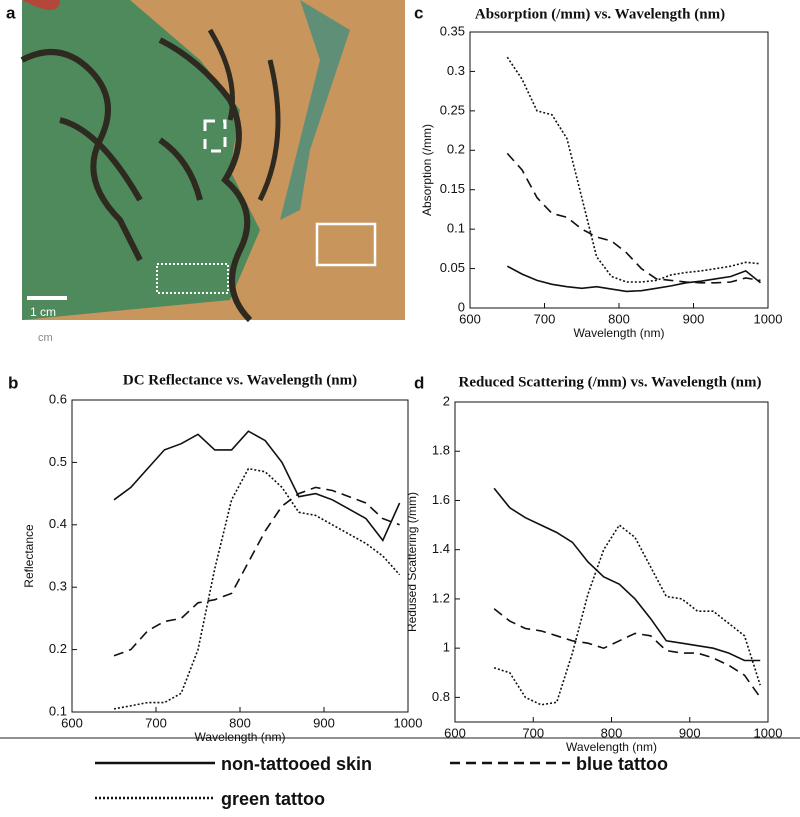 This screenshot has width=800, height=817. What do you see at coordinates (461, 306) in the screenshot?
I see `y-tick-label: 0` at bounding box center [461, 306].